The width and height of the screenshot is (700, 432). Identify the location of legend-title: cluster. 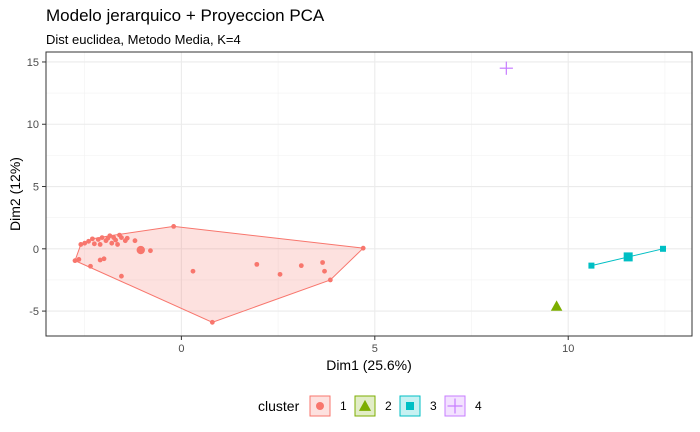
(279, 406).